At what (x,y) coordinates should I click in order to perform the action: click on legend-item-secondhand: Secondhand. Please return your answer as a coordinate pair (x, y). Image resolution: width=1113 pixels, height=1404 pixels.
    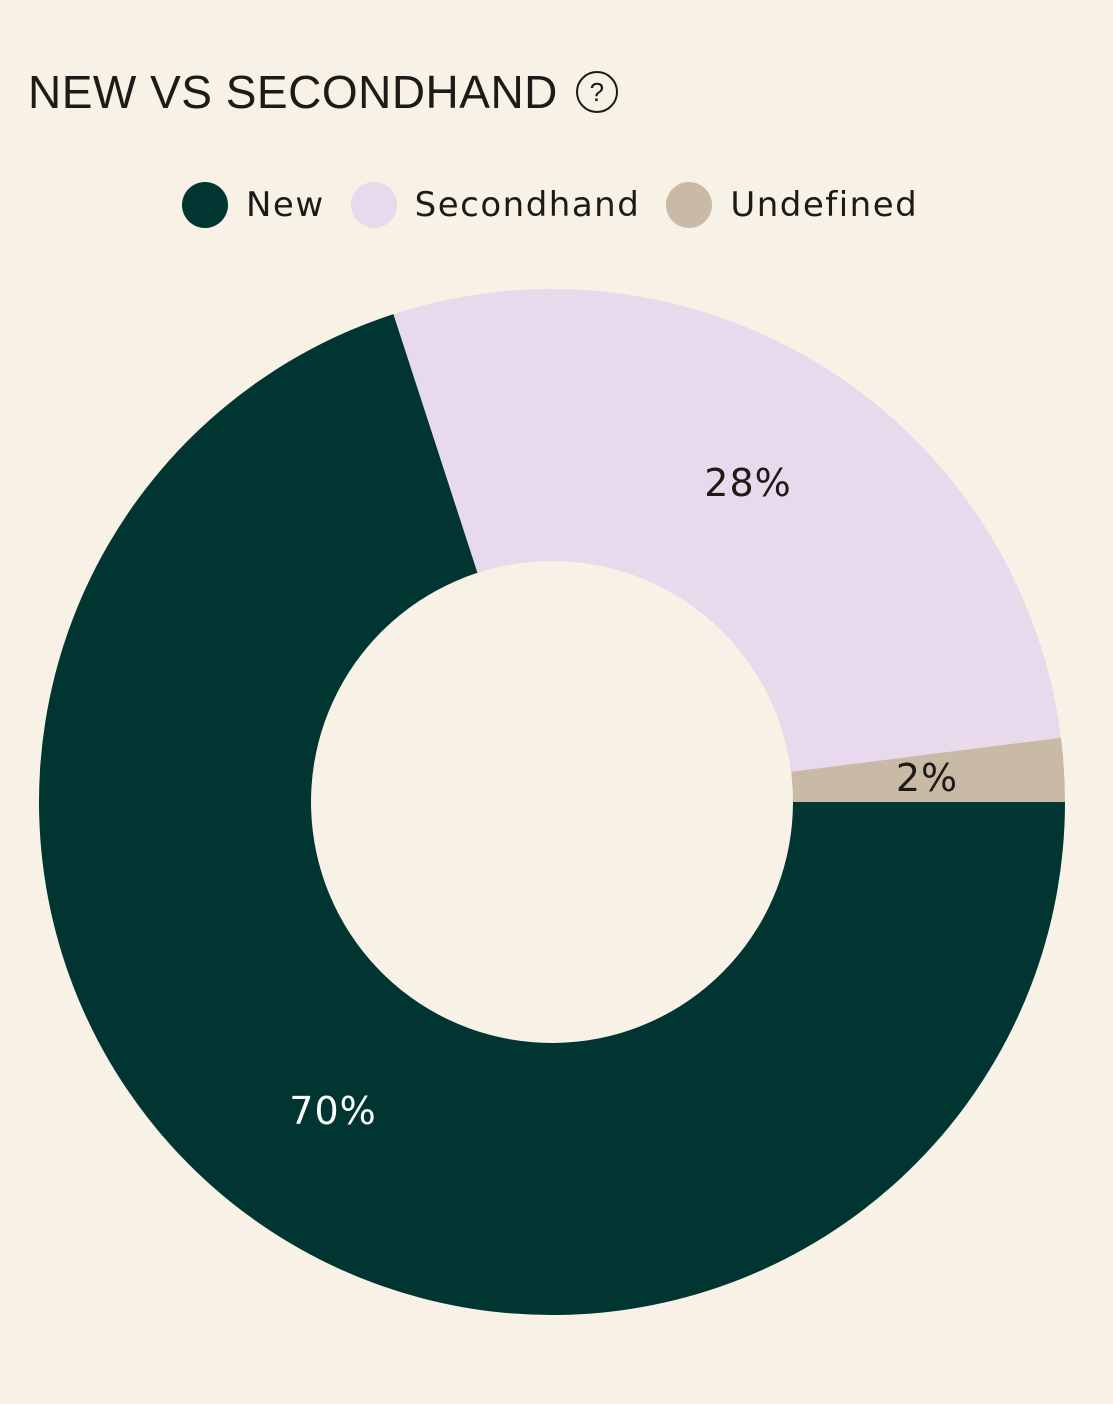
    Looking at the image, I should click on (495, 205).